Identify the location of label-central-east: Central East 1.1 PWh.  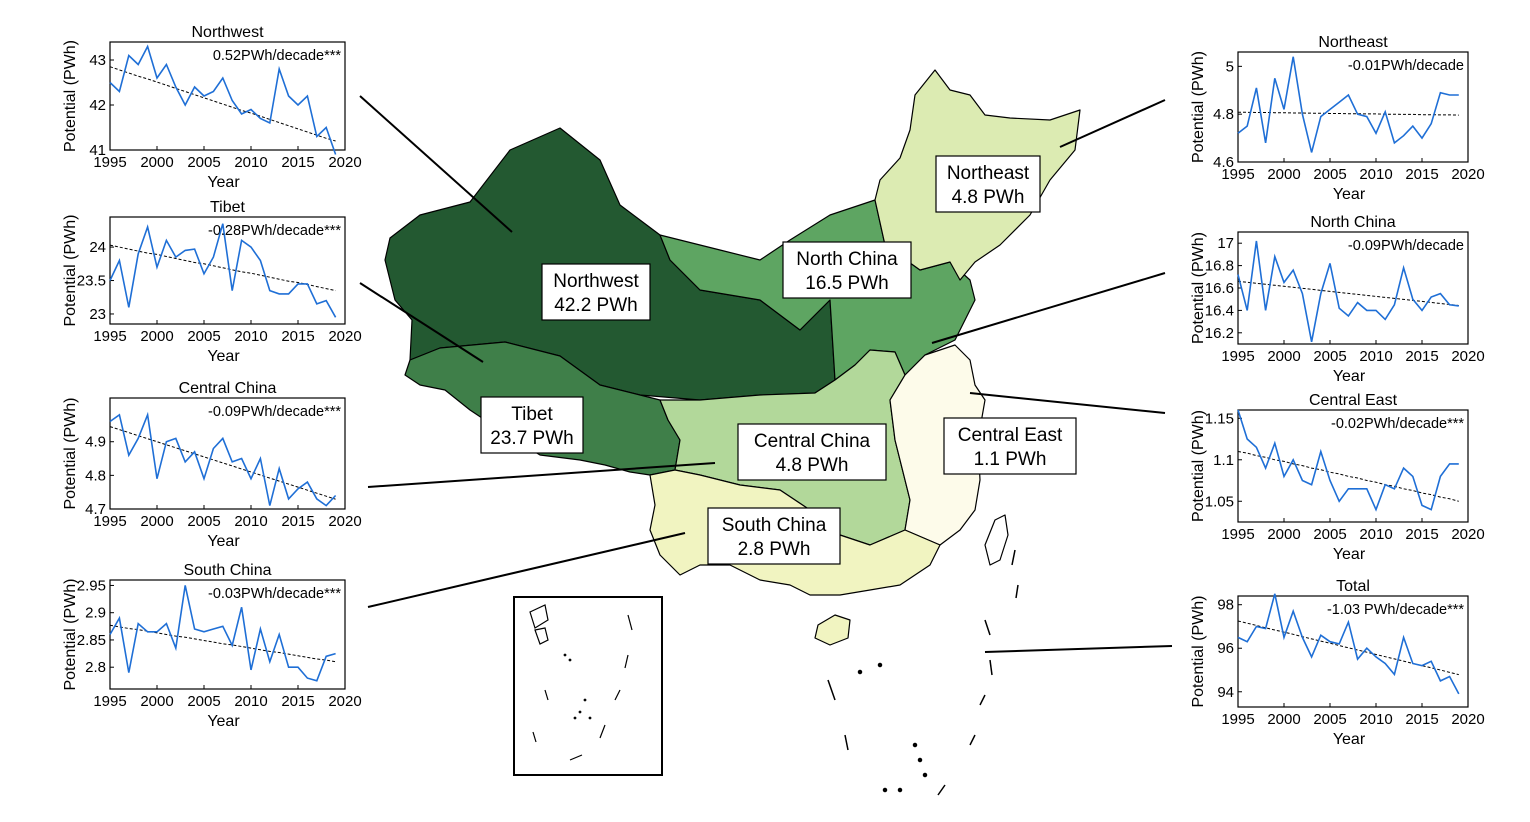
(1010, 446).